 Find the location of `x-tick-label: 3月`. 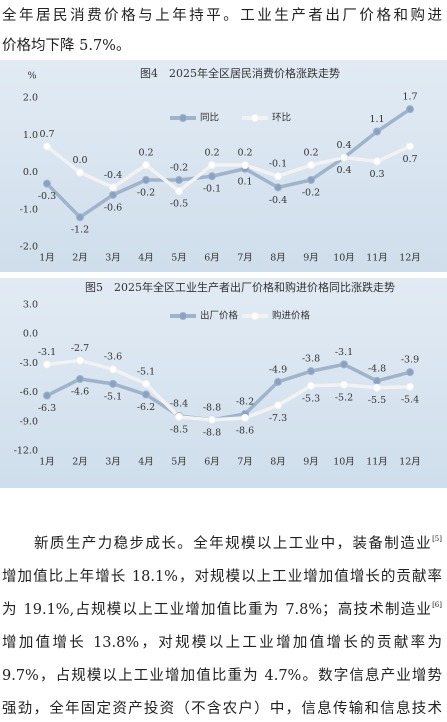

x-tick-label: 3月 is located at coordinates (113, 258).